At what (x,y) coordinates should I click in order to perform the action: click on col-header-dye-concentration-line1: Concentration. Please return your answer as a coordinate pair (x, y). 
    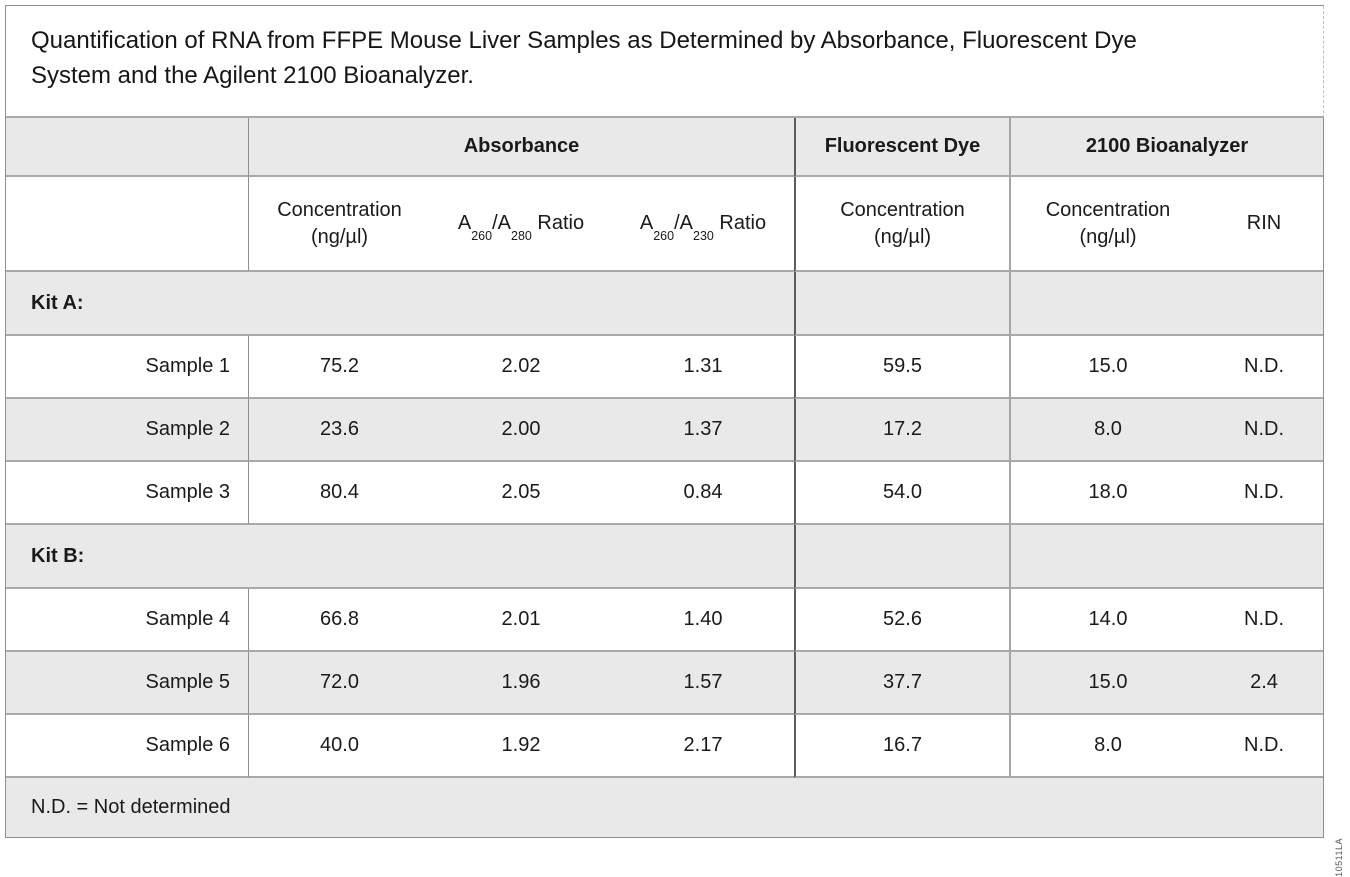
    Looking at the image, I should click on (902, 209).